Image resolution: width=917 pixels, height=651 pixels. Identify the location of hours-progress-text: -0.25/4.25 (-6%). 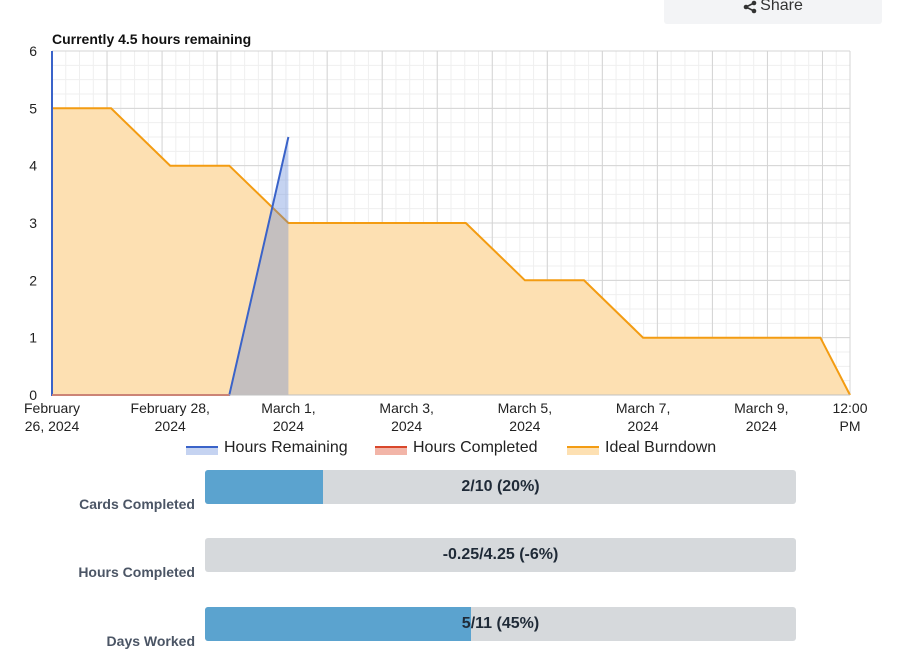
(500, 555).